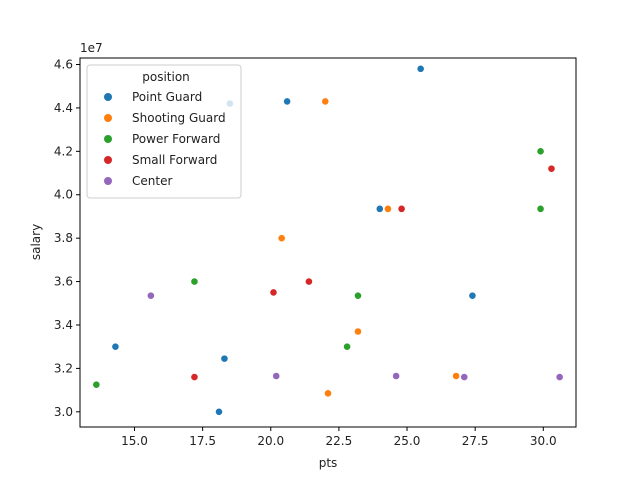 Image resolution: width=640 pixels, height=480 pixels. I want to click on legend-label-small-forward: Small Forward, so click(174, 160).